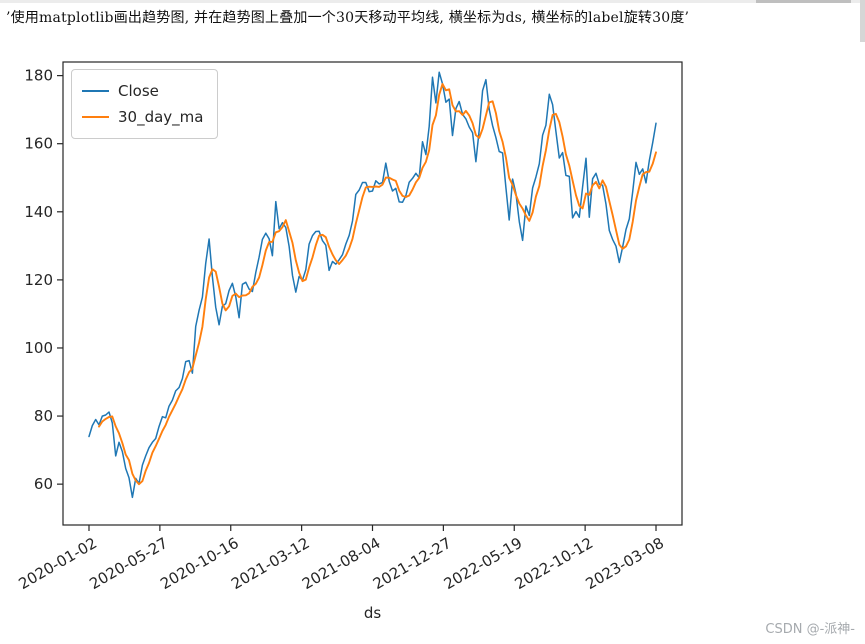 This screenshot has width=865, height=644. I want to click on svg-text: 120, so click(38, 280).